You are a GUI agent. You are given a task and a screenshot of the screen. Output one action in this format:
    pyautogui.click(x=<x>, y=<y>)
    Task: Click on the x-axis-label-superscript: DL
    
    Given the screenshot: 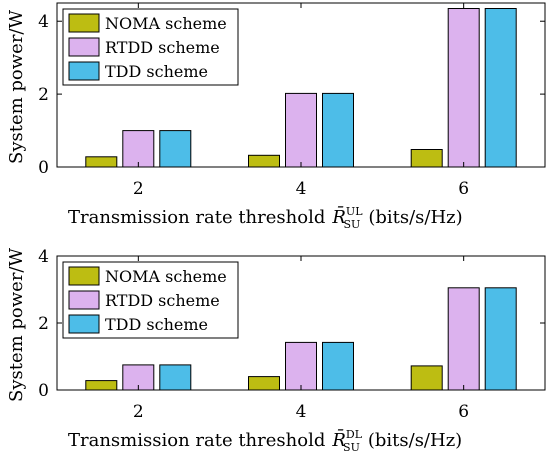 What is the action you would take?
    pyautogui.click(x=354, y=434)
    